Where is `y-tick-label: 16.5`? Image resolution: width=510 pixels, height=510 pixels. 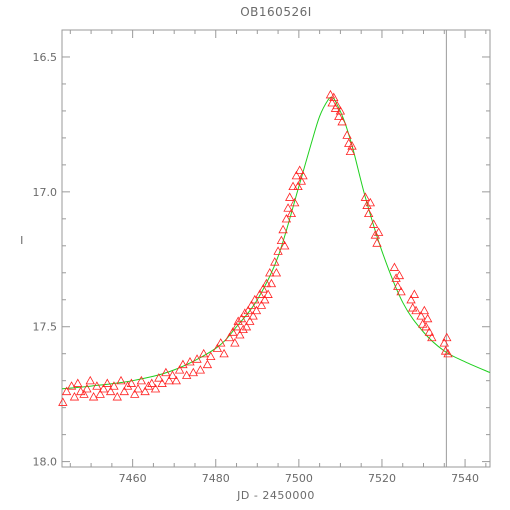
y-tick-label: 16.5 is located at coordinates (45, 57).